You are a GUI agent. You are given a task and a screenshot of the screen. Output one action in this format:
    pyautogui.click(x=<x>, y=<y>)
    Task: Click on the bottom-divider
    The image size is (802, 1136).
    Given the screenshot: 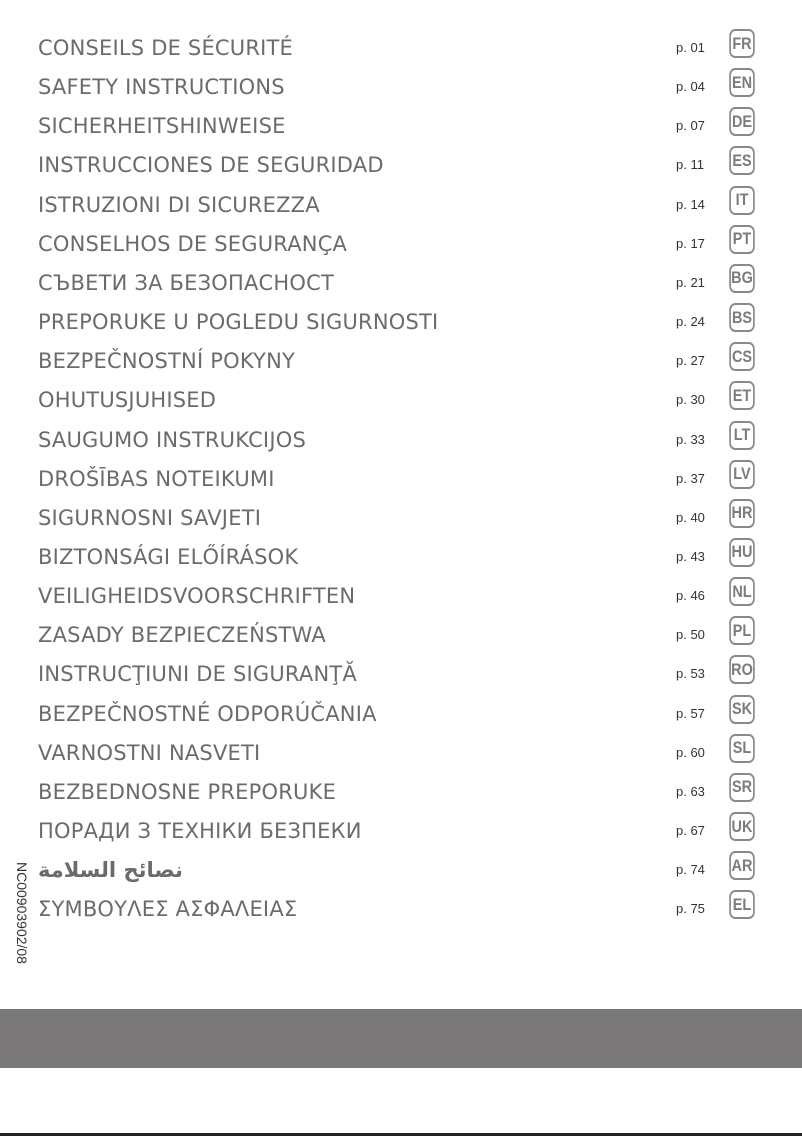 What is the action you would take?
    pyautogui.click(x=401, y=1134)
    